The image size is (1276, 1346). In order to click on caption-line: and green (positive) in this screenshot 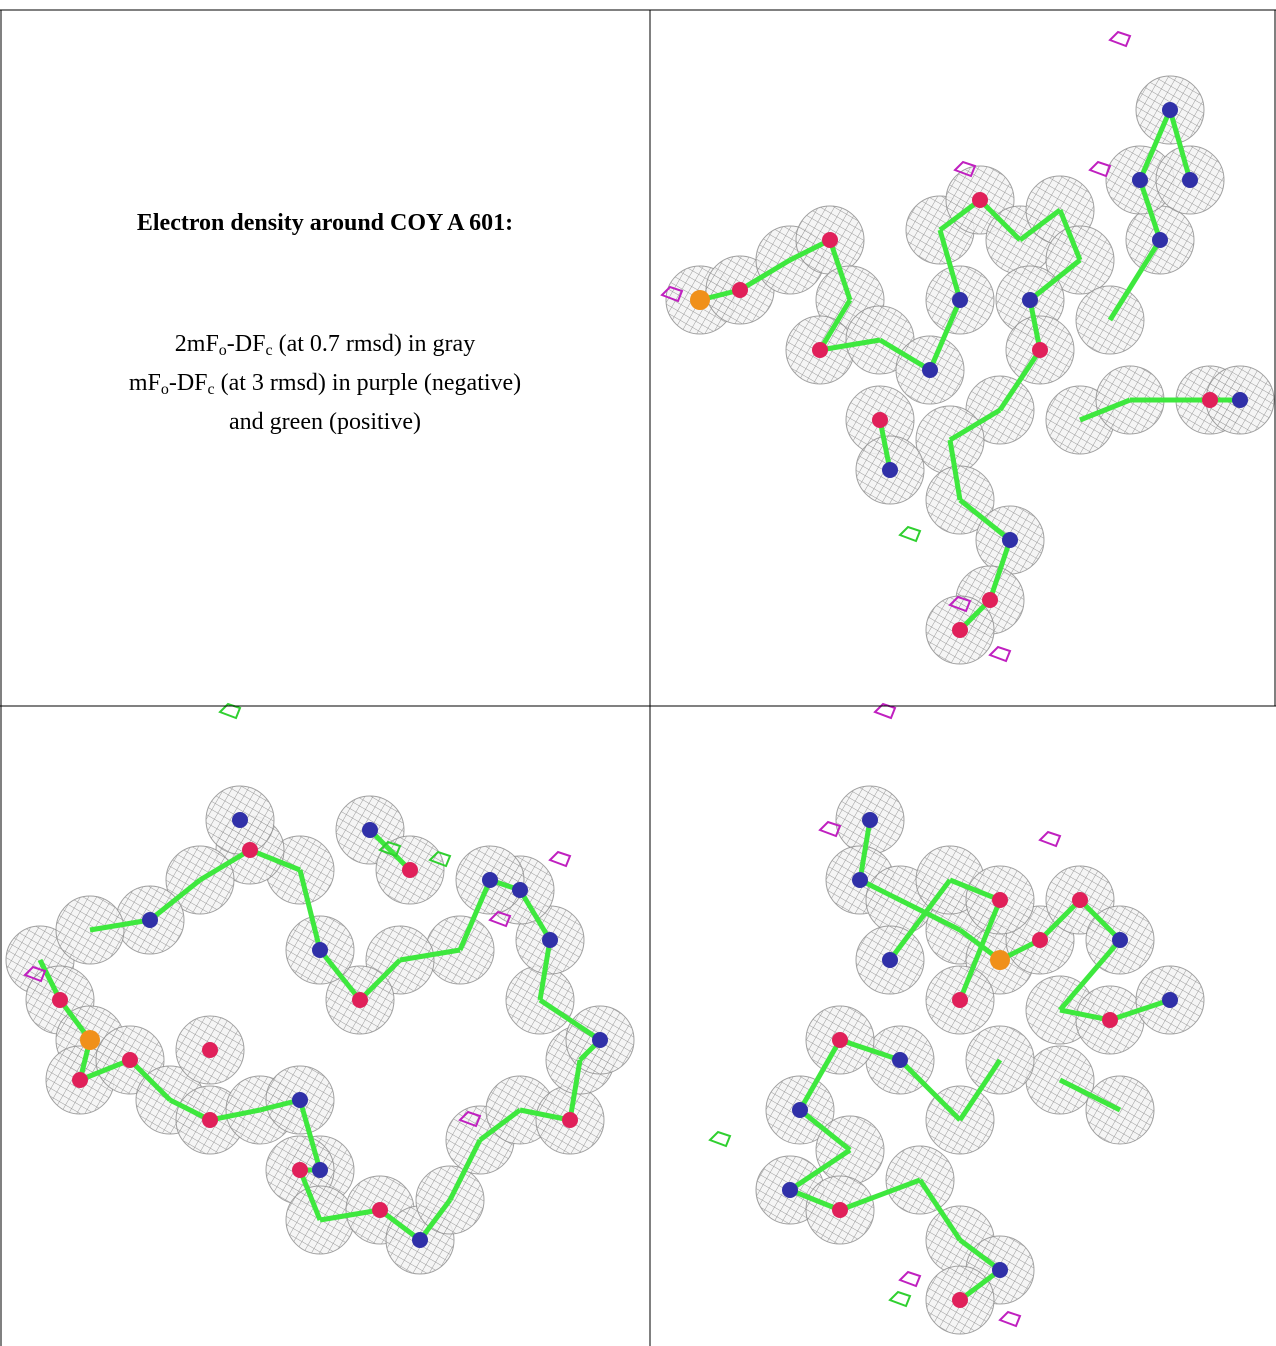, I will do `click(325, 422)`.